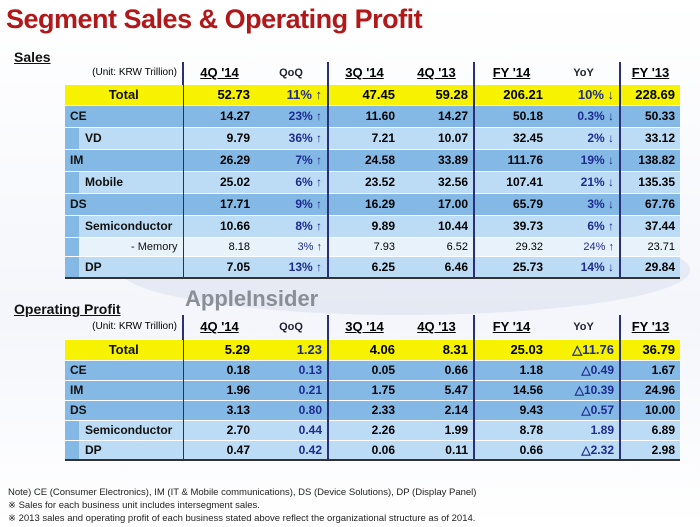 Image resolution: width=700 pixels, height=527 pixels. Describe the element at coordinates (292, 181) in the screenshot. I see `cell-value: 6% ↑` at that location.